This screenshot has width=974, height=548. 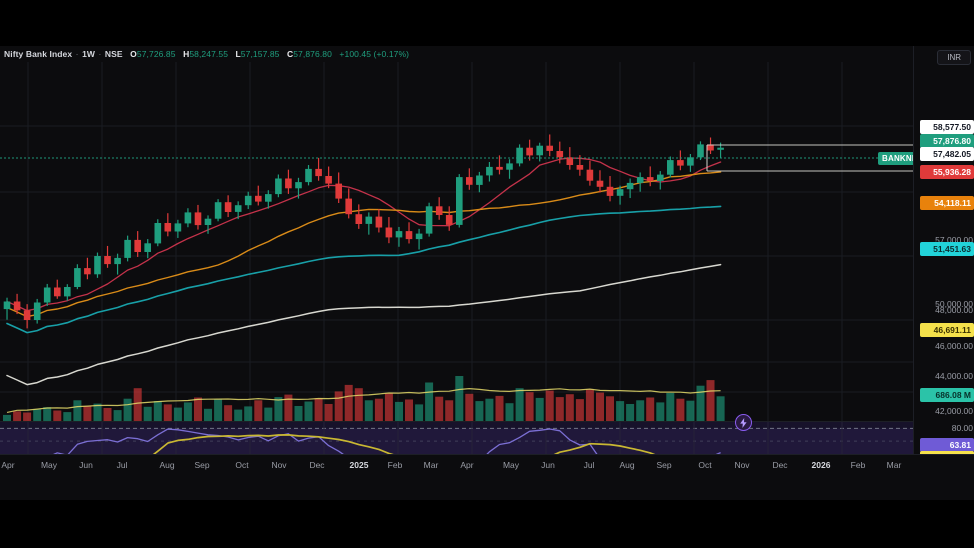 I want to click on legend-change: +100.45 (+0.17%), so click(x=374, y=54).